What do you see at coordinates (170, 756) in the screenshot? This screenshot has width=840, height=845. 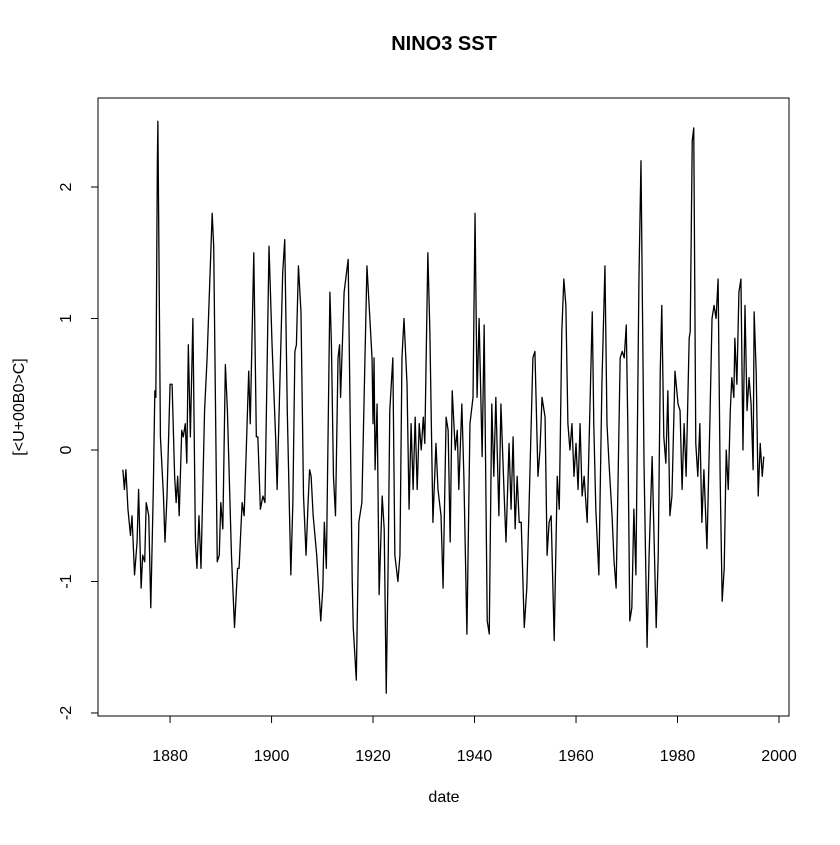 I see `x-tick-label: 1880` at bounding box center [170, 756].